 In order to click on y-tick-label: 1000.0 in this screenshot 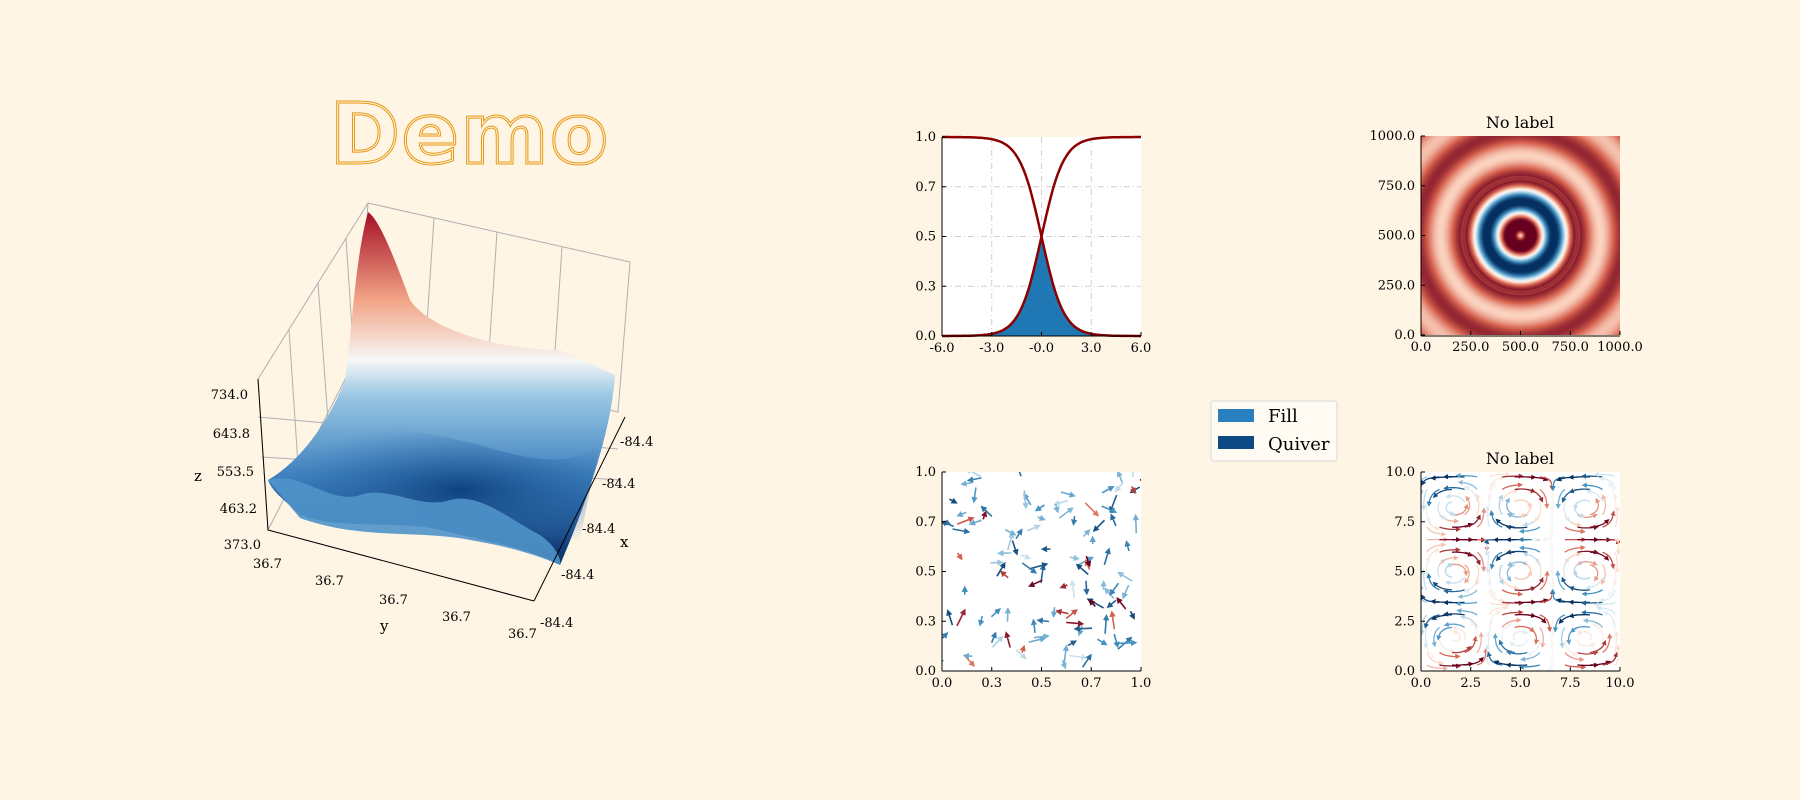, I will do `click(1393, 136)`.